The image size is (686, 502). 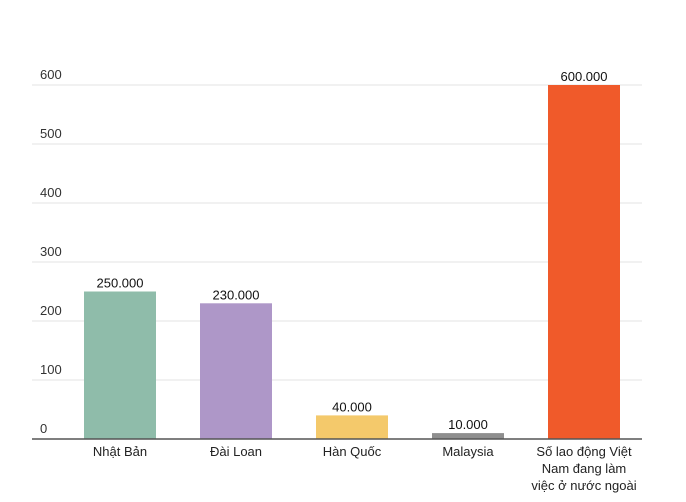 I want to click on y-axis-ticks: 0 100 200 300 400 500 600, so click(x=51, y=251).